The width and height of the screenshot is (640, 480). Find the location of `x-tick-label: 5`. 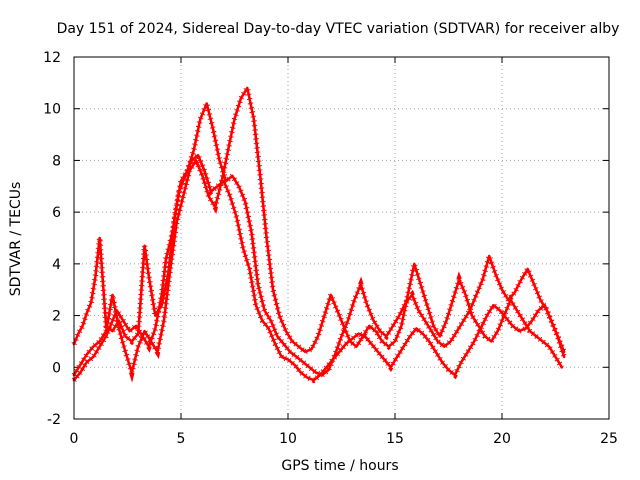

x-tick-label: 5 is located at coordinates (181, 439).